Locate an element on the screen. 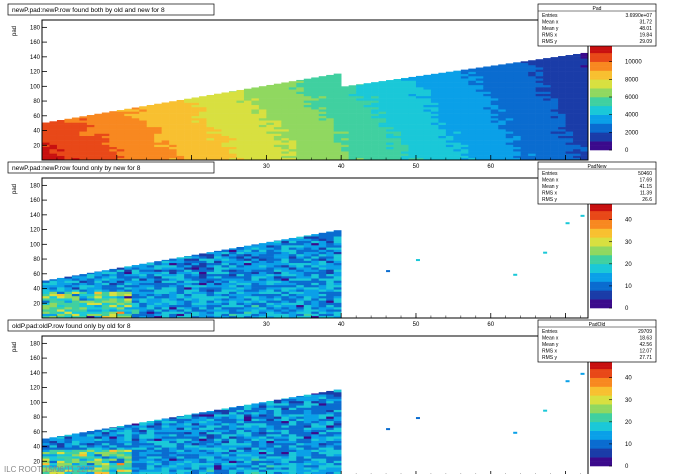 This screenshot has height=474, width=698. color-bar-segment is located at coordinates (601, 133).